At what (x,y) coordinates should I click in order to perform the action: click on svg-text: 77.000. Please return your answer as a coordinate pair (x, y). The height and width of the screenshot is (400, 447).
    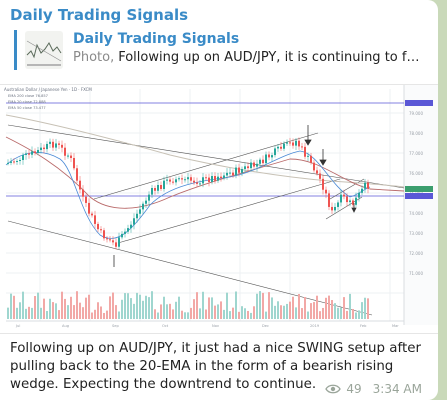
    Looking at the image, I should click on (416, 153).